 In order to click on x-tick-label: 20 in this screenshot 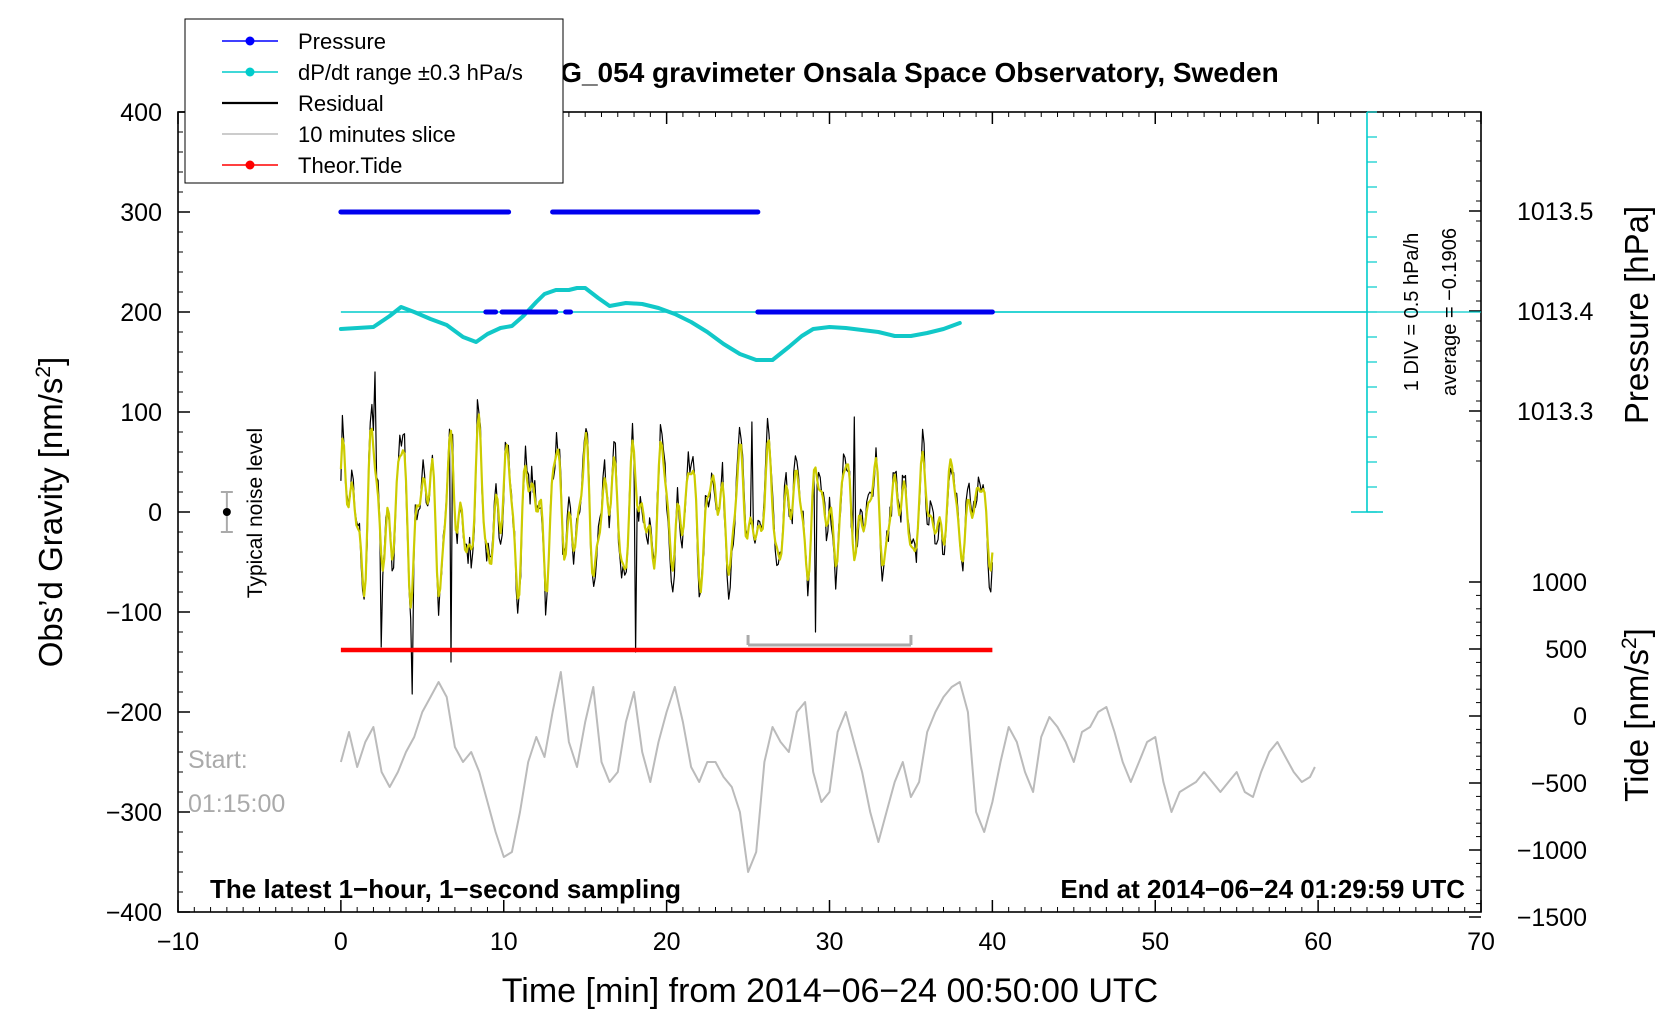, I will do `click(667, 942)`.